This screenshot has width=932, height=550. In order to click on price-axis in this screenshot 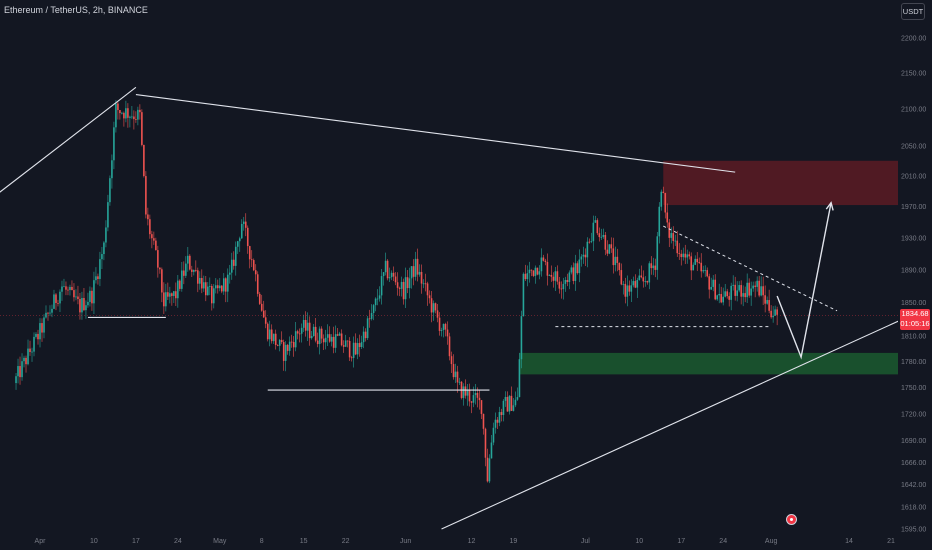, I will do `click(915, 275)`.